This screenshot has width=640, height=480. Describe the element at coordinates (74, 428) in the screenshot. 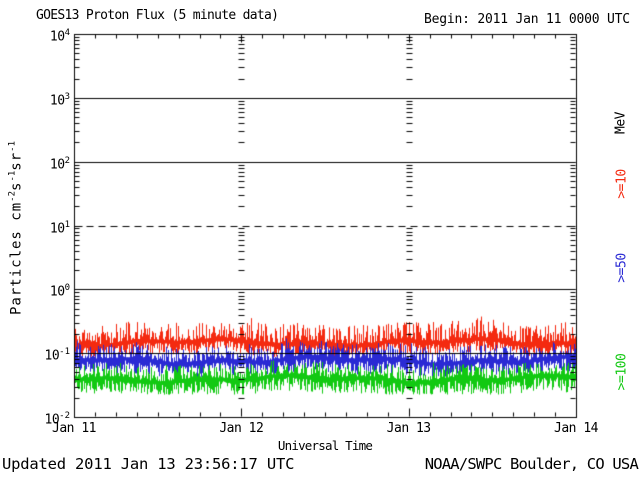

I see `x-tick-label: Jan 11` at that location.